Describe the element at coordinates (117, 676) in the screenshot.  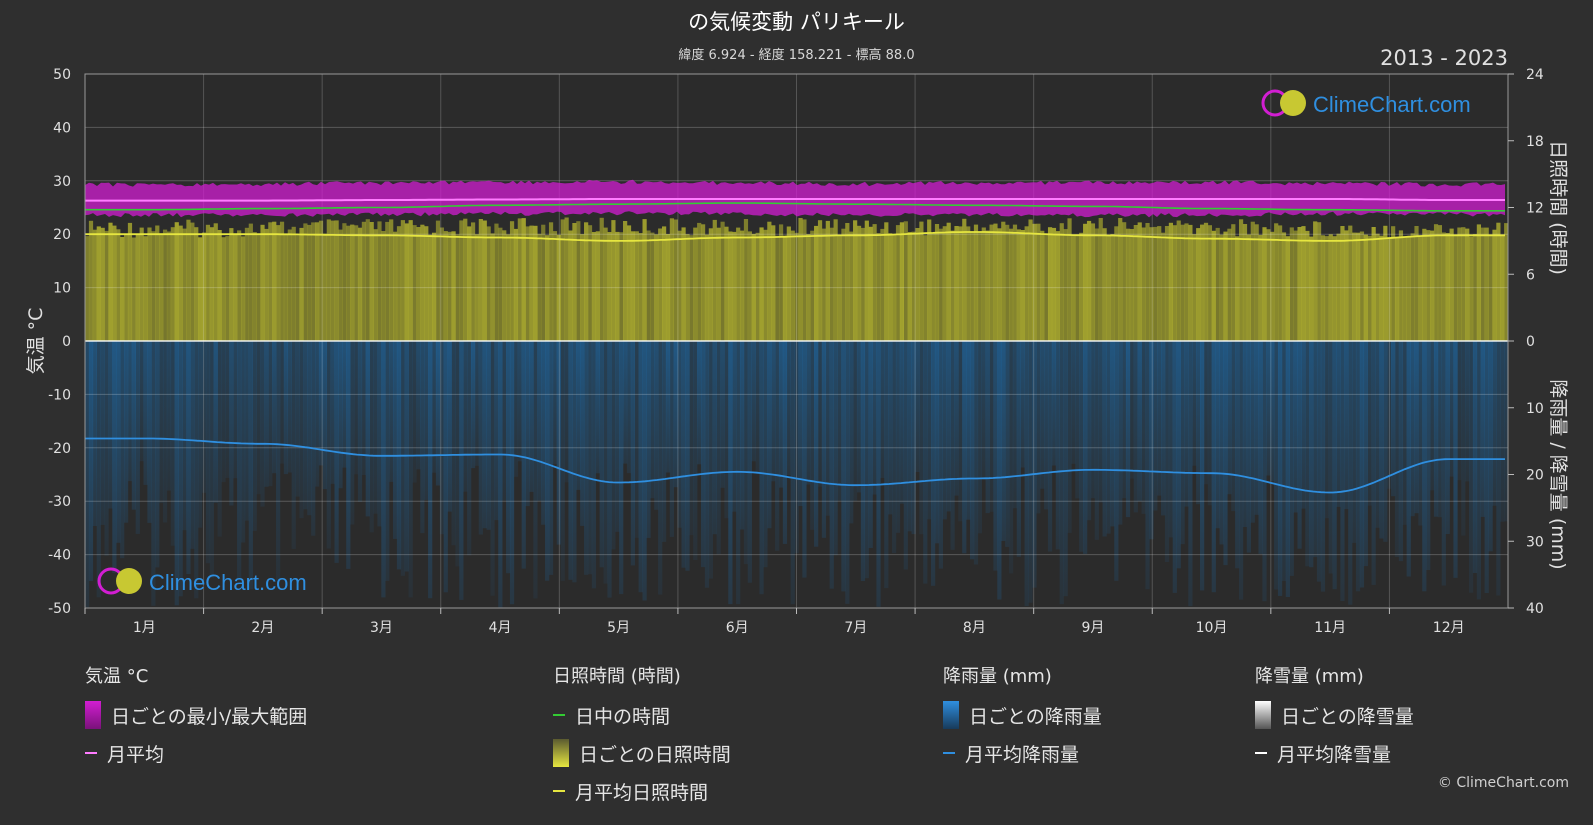
I see `legend-header-temperature: 気温 °C` at that location.